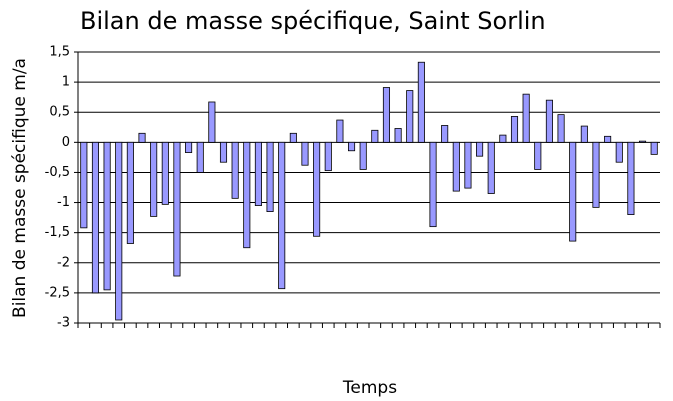  What do you see at coordinates (59, 52) in the screenshot?
I see `y-tick-label: 1,5` at bounding box center [59, 52].